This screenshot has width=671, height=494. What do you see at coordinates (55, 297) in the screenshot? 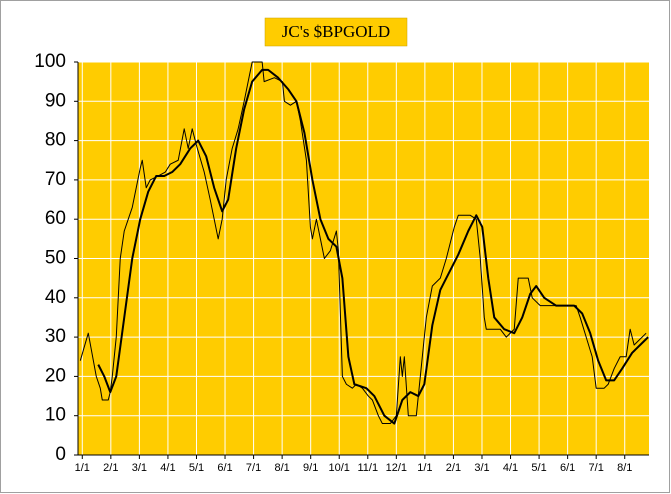
I see `y-tick-label: 40` at bounding box center [55, 297].